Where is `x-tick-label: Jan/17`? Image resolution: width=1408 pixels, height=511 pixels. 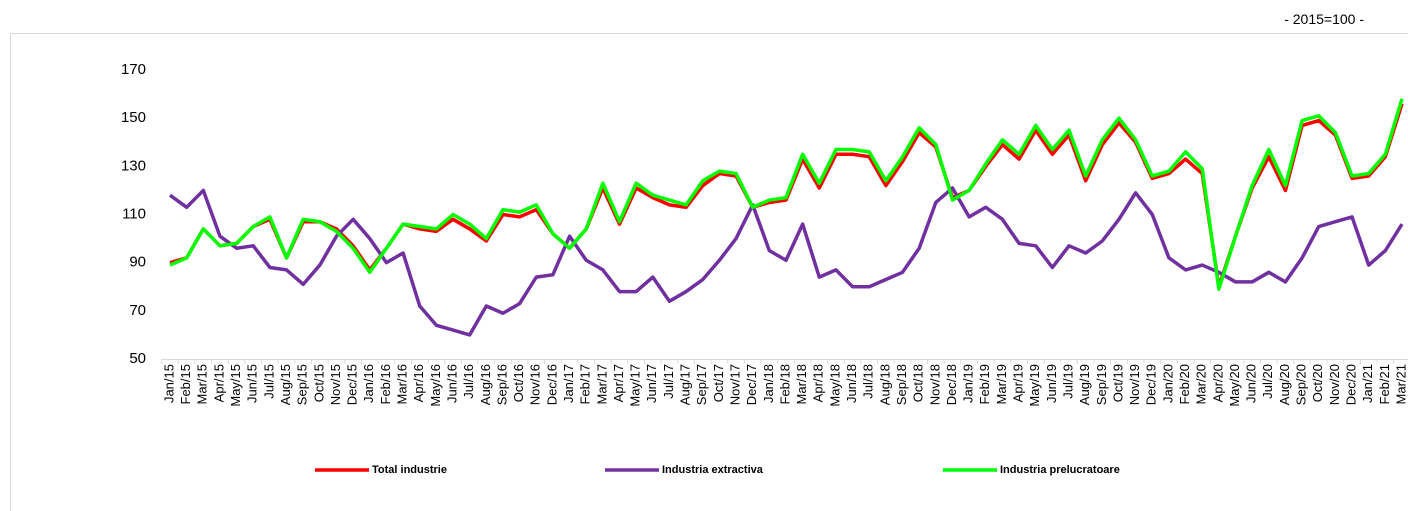
x-tick-label: Jan/17 is located at coordinates (568, 383).